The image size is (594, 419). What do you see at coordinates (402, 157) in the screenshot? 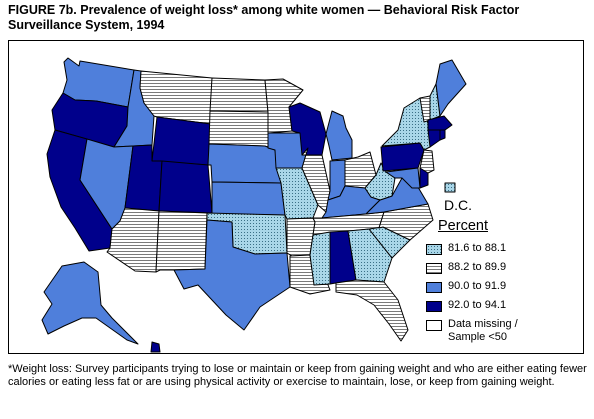
I see `state-PA` at bounding box center [402, 157].